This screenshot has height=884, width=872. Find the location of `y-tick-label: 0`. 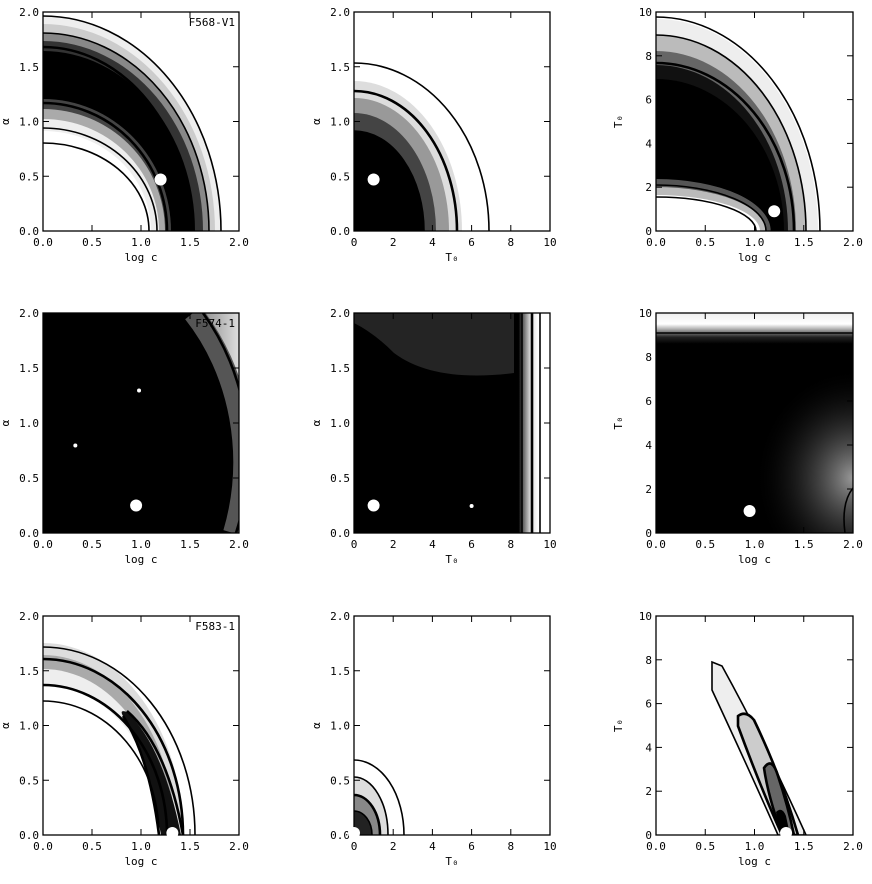

y-tick-label: 0 is located at coordinates (648, 835).